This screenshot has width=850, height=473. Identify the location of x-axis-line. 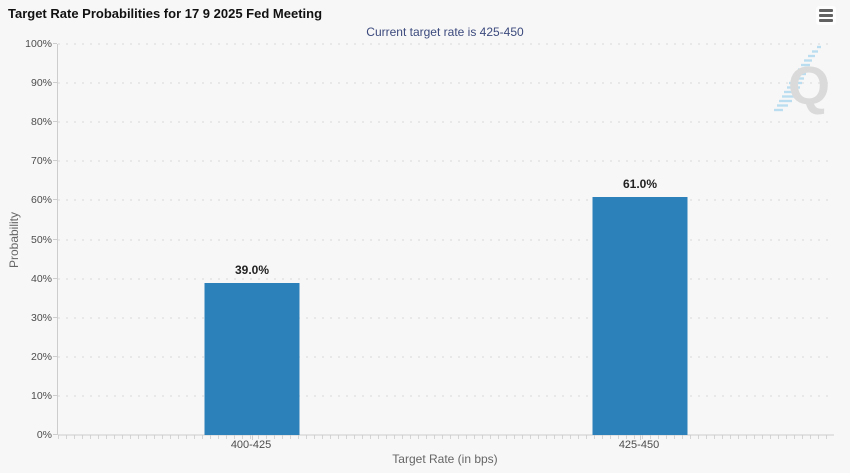
(446, 435).